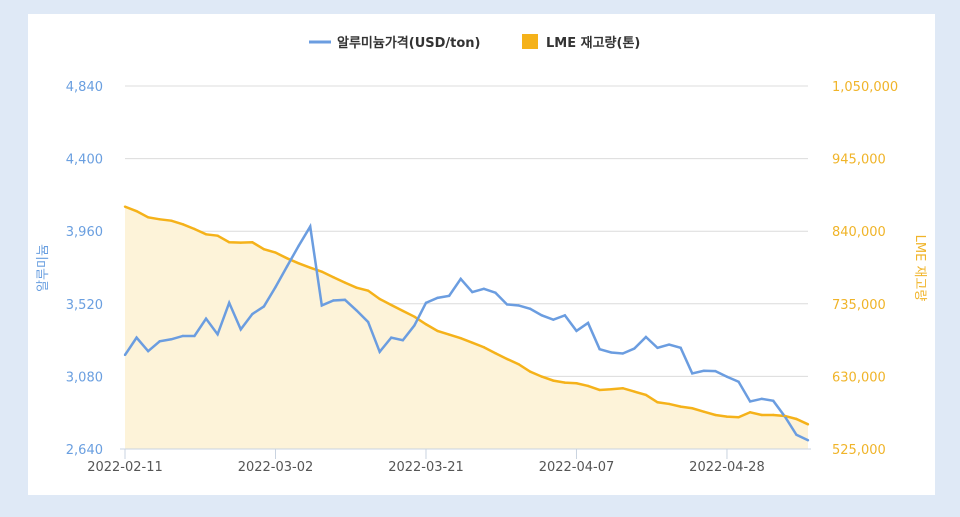 The width and height of the screenshot is (960, 517). What do you see at coordinates (919, 268) in the screenshot?
I see `y-right-label: LME 재고량` at bounding box center [919, 268].